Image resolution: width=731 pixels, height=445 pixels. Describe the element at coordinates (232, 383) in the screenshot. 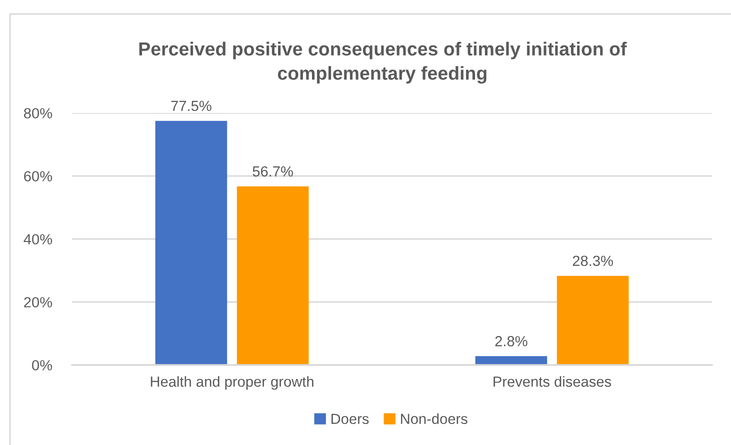

I see `x-tick-label: Health and proper growth` at that location.